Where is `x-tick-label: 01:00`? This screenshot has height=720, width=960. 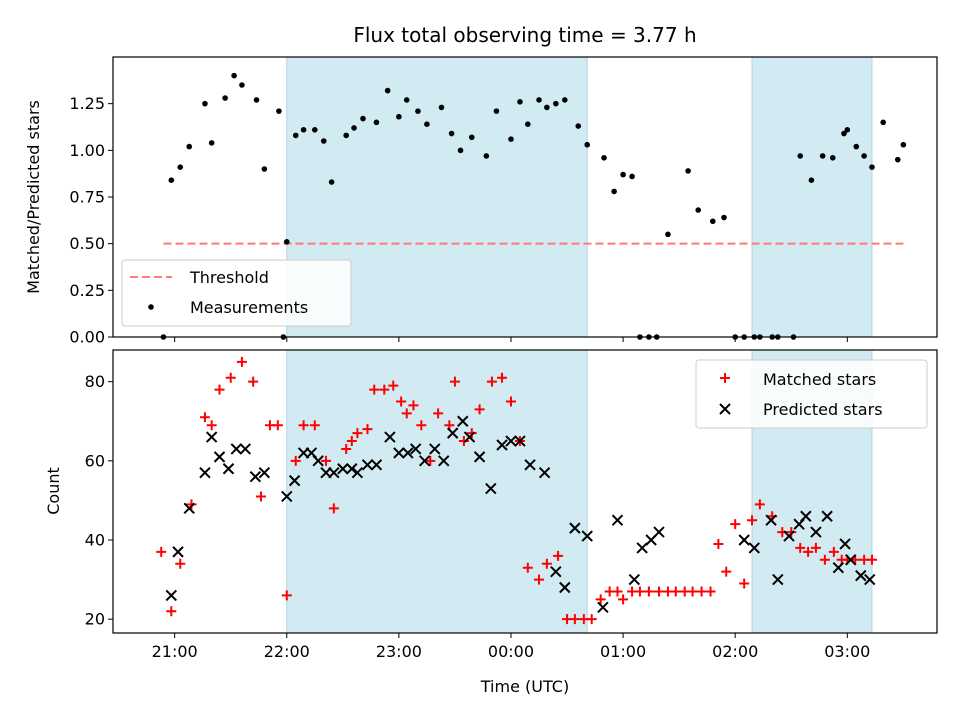
x-tick-label: 01:00 is located at coordinates (623, 651).